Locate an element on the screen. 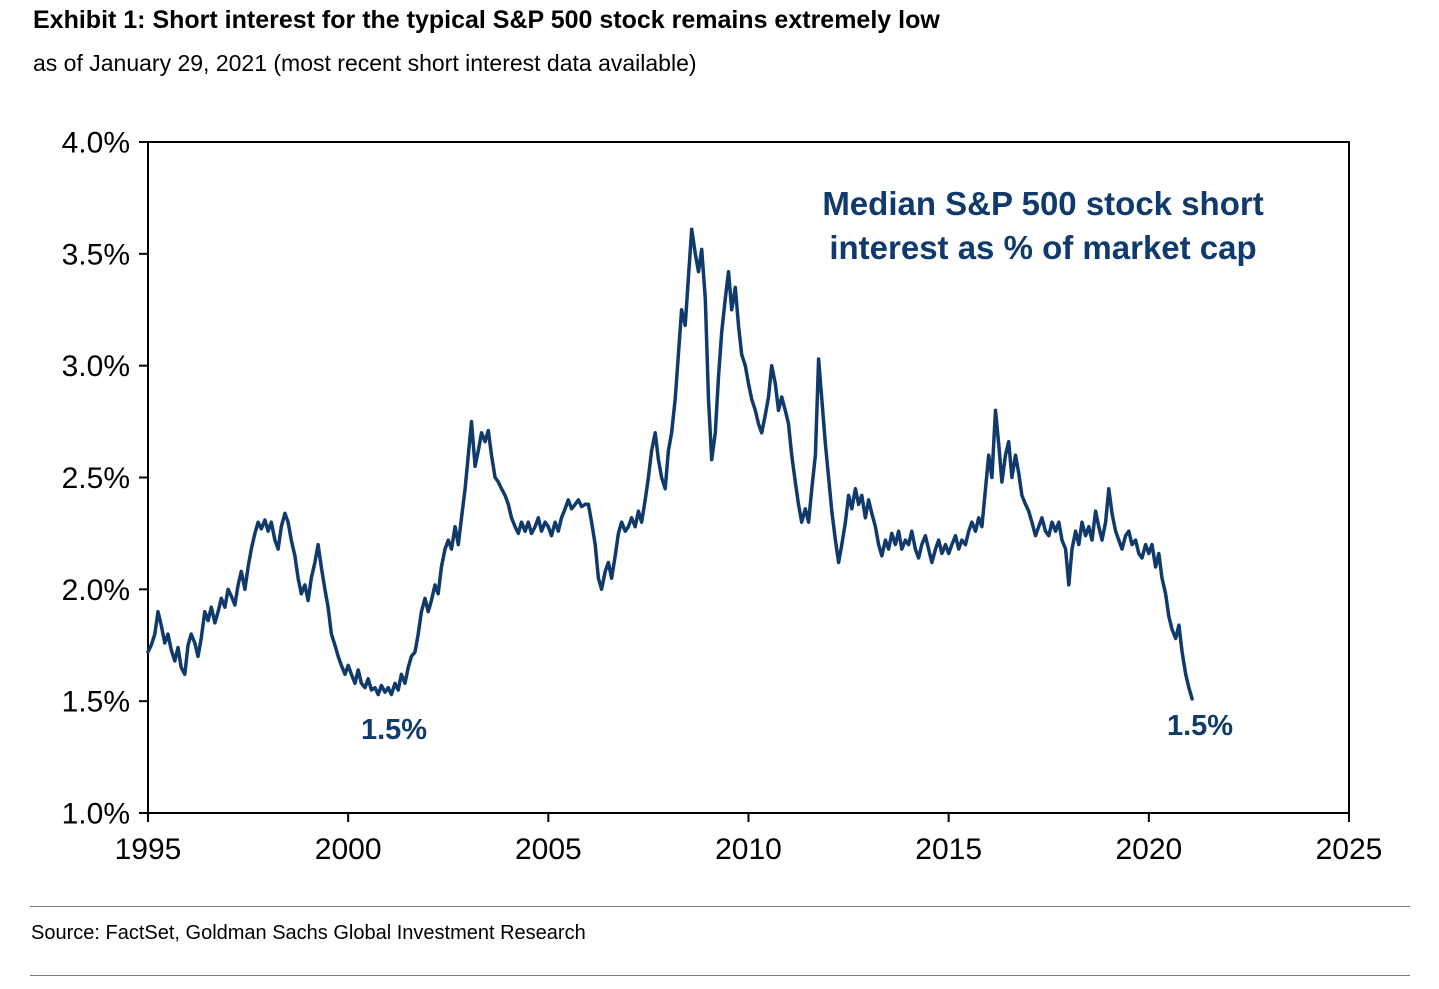 Image resolution: width=1439 pixels, height=989 pixels. low-point-label-2021: 1.5% is located at coordinates (1200, 726).